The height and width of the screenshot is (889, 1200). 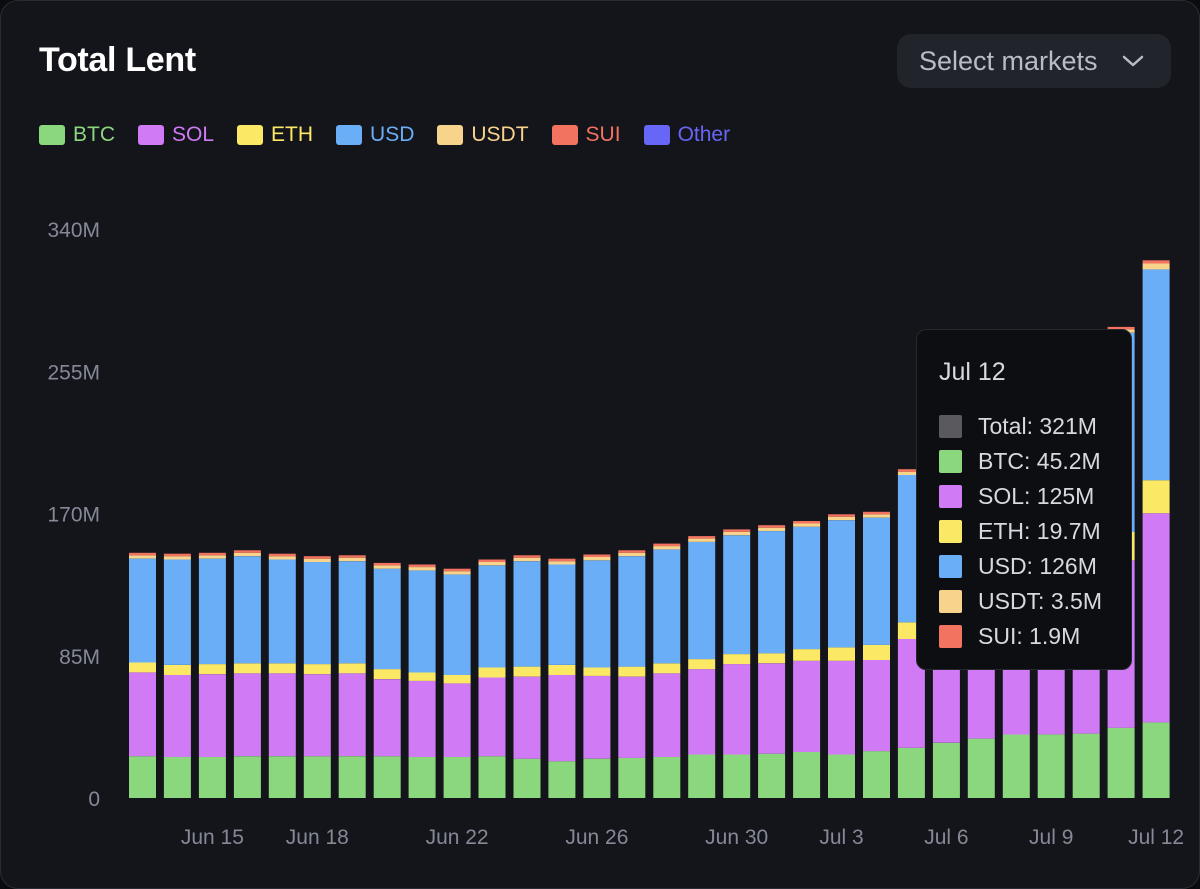 I want to click on legend-item-other: Other, so click(x=687, y=135).